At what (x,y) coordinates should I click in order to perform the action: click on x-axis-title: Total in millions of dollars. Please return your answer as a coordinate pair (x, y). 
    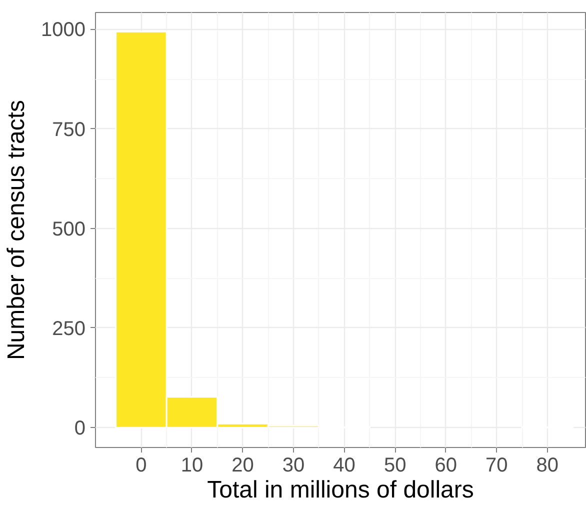
    Looking at the image, I should click on (340, 490).